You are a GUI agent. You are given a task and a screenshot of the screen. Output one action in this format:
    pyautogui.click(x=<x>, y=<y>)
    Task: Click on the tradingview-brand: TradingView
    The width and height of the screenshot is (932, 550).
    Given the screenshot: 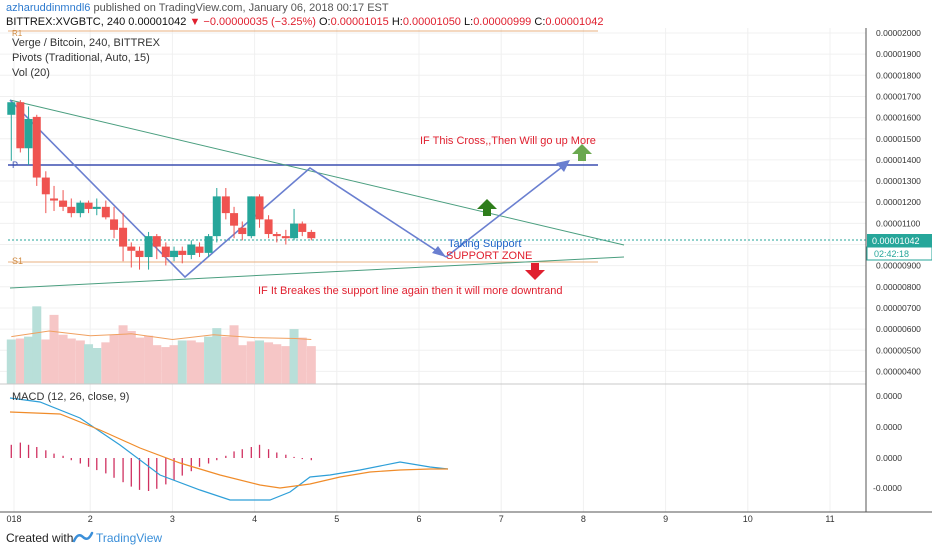 What is the action you would take?
    pyautogui.click(x=129, y=538)
    